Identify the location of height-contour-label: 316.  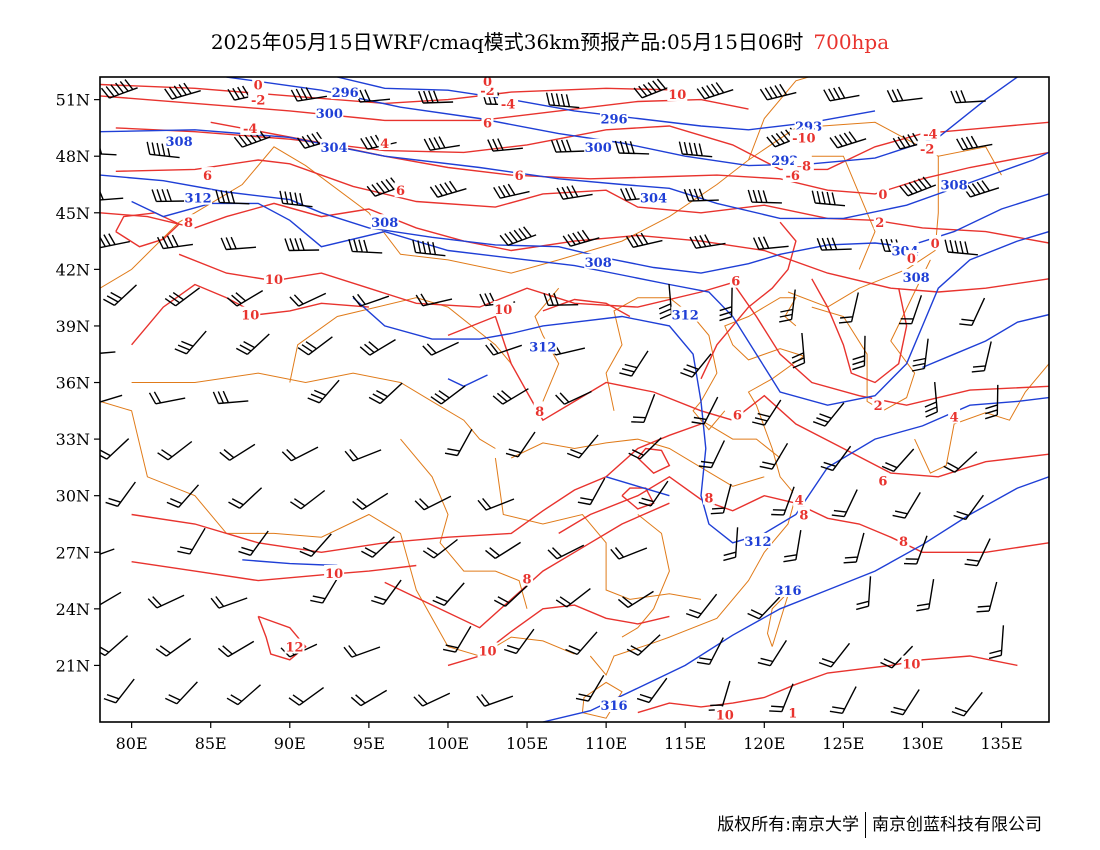
(787, 591).